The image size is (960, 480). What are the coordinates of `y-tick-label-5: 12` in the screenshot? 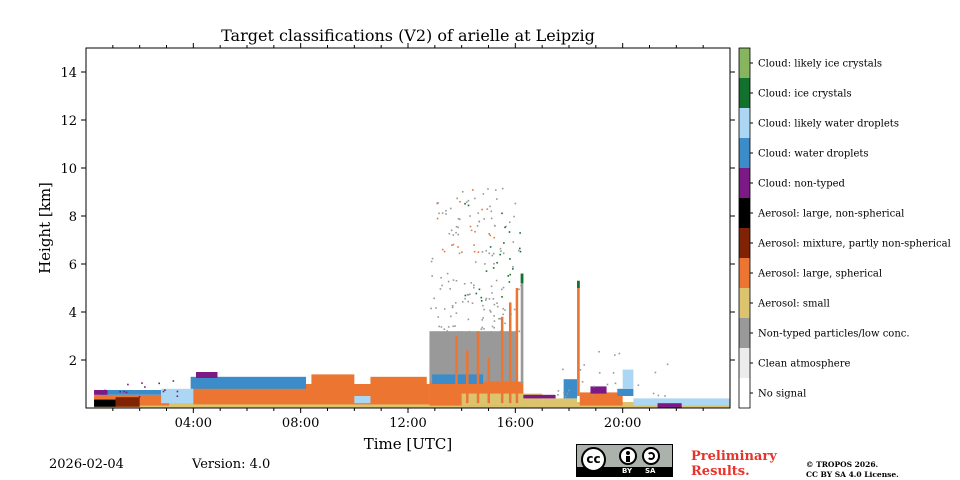 It's located at (68, 121).